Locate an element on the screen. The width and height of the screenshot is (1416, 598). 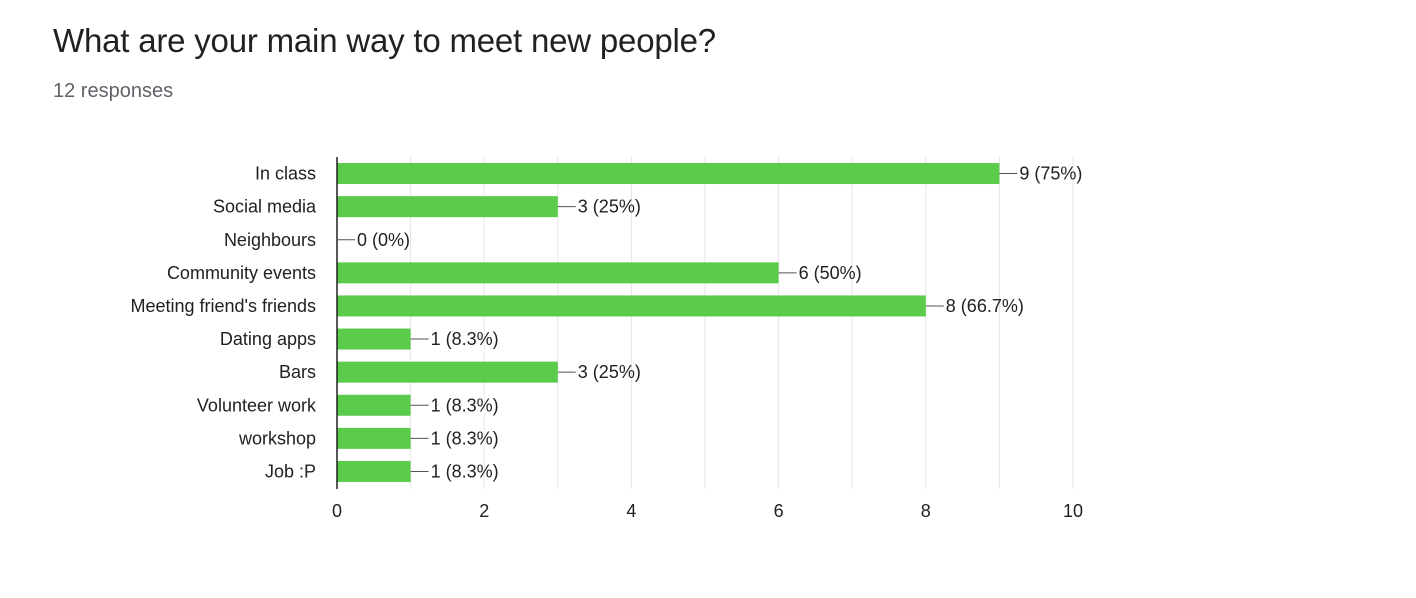
data-label: 6 (50%) is located at coordinates (830, 273).